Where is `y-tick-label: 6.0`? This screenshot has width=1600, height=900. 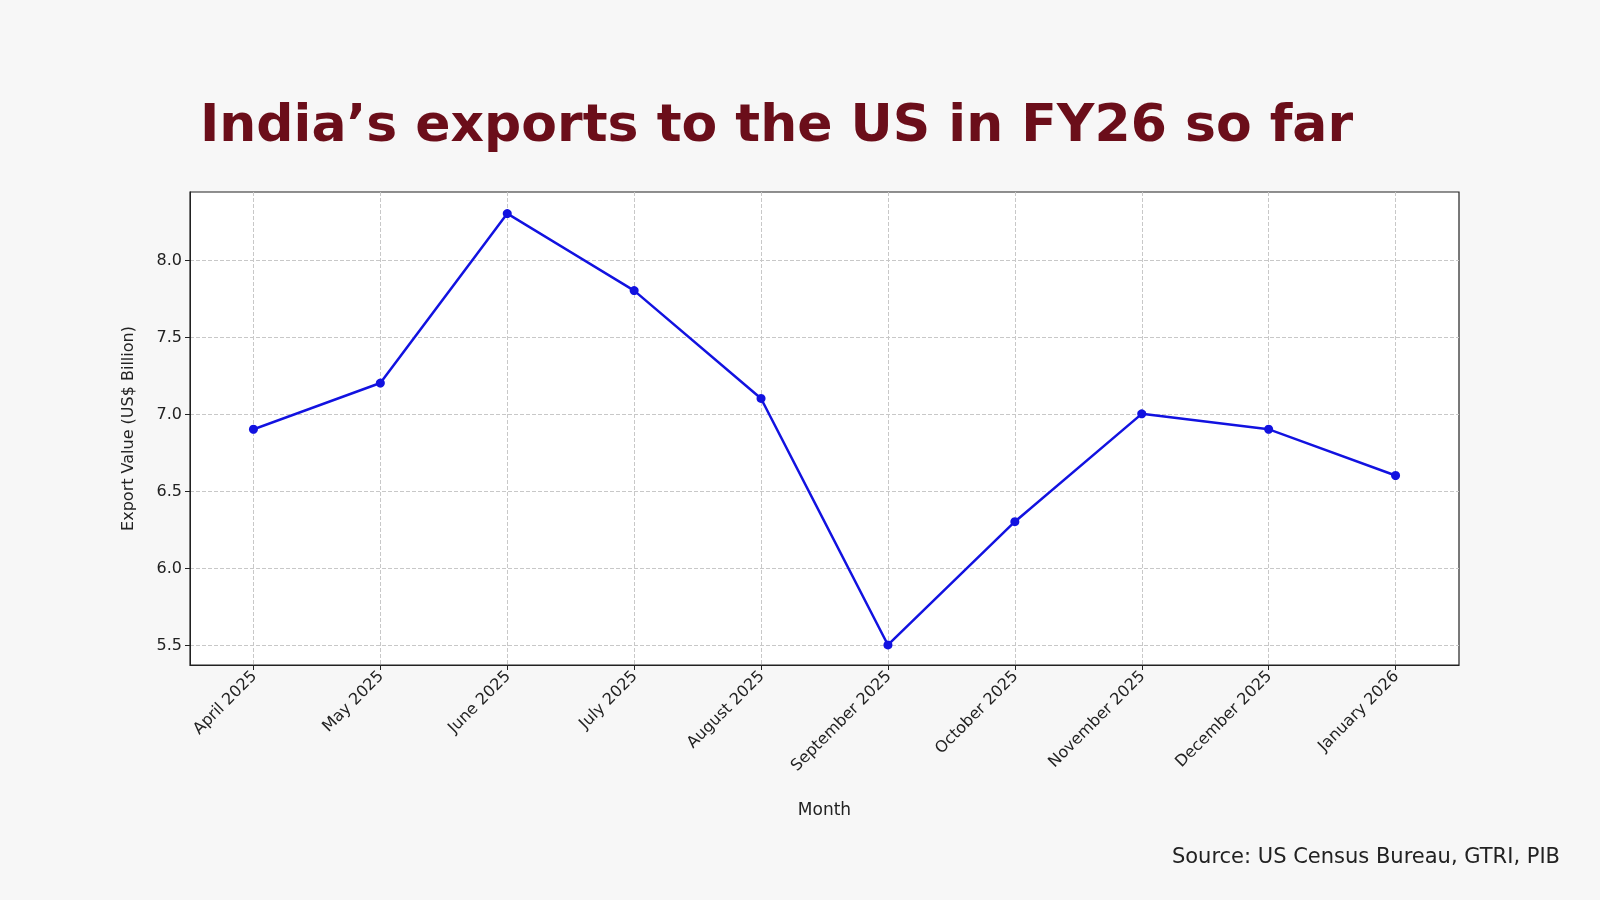 y-tick-label: 6.0 is located at coordinates (169, 568).